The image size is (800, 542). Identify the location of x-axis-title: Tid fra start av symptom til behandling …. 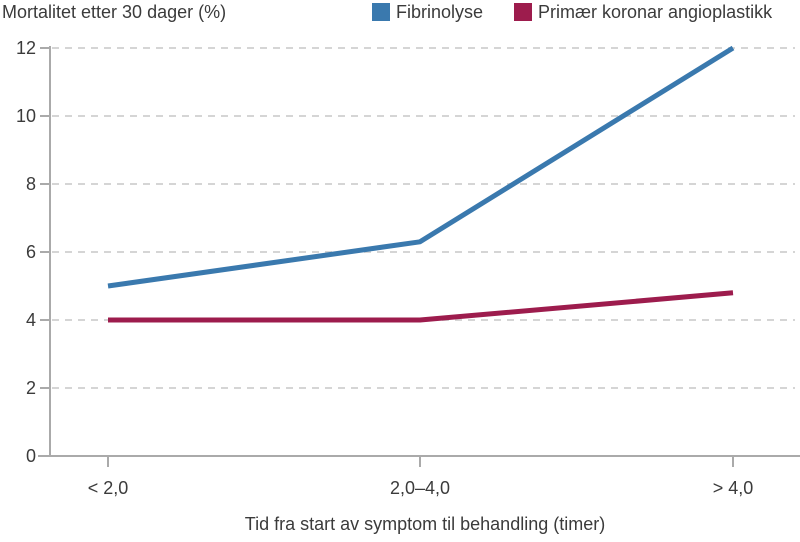
(425, 524).